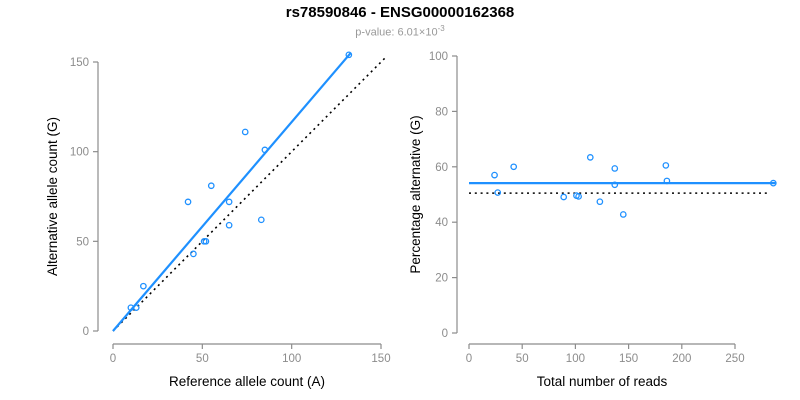  Describe the element at coordinates (396, 32) in the screenshot. I see `p-value-text: p-value: 6.01×10` at that location.